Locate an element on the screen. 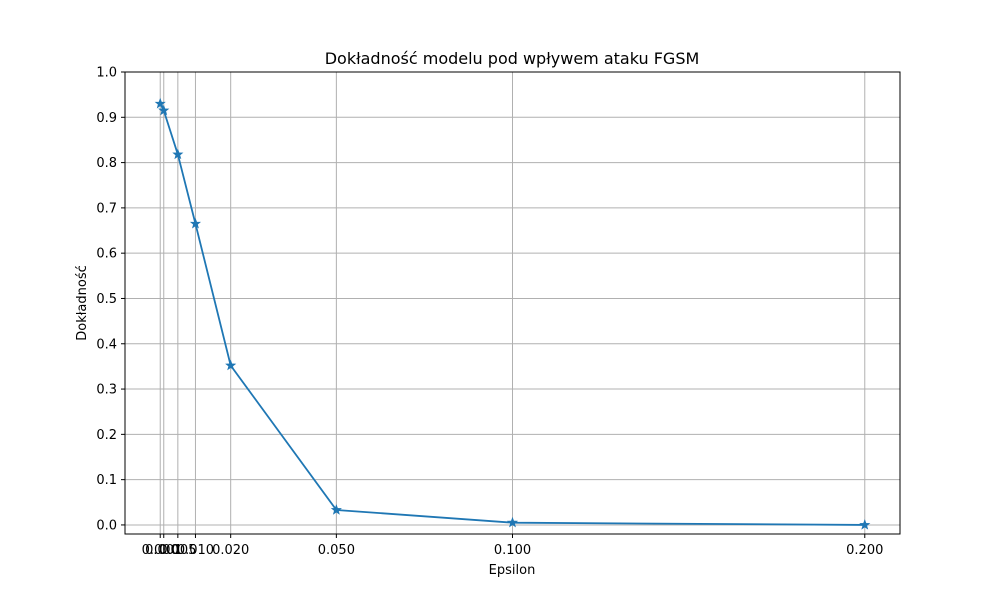 This screenshot has width=1000, height=600. y-tick-label: 0.1 is located at coordinates (106, 480).